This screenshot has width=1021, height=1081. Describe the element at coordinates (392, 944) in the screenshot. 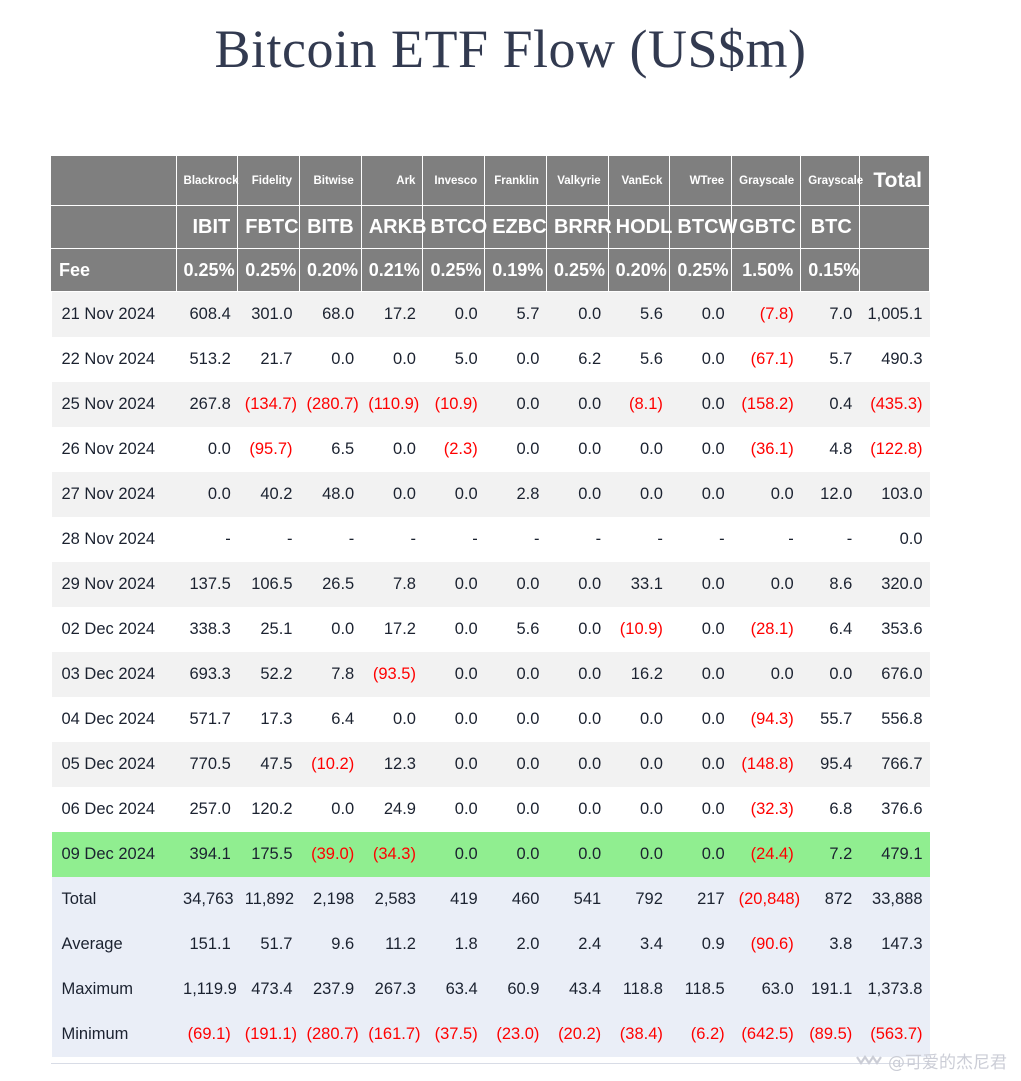

I see `summary-cell-arkb: 11.2` at that location.